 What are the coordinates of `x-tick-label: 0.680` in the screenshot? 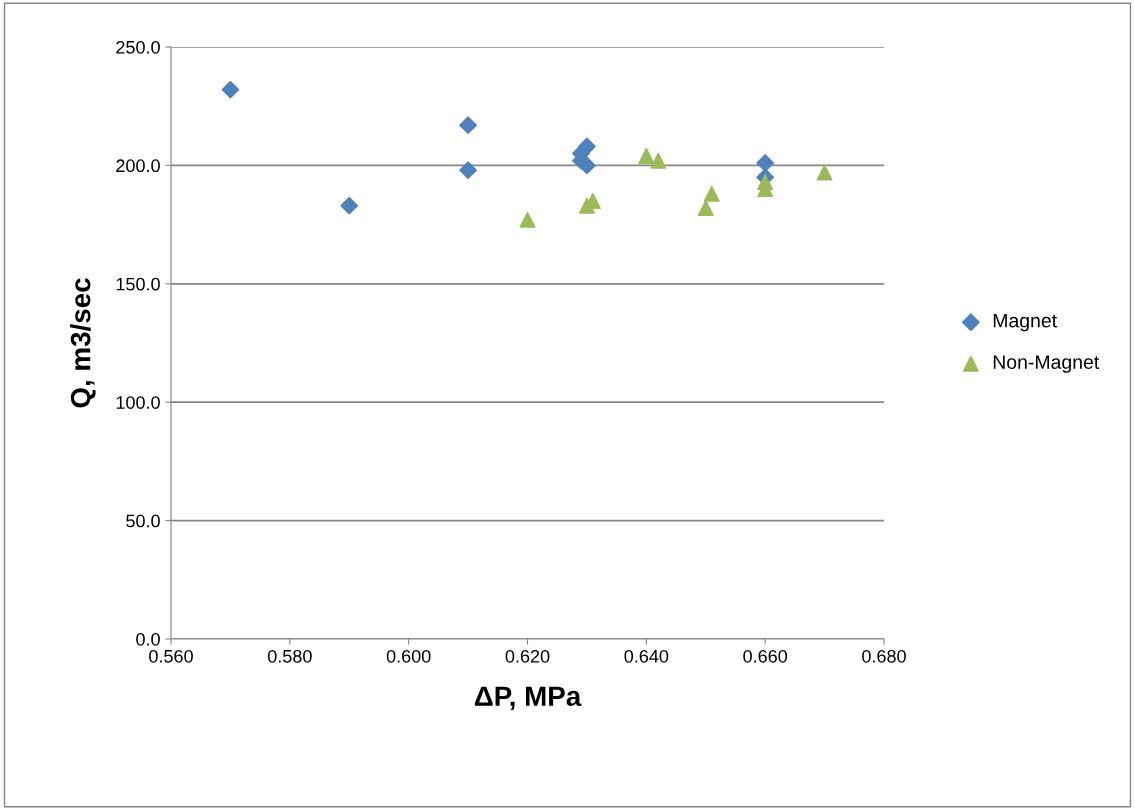 It's located at (884, 656).